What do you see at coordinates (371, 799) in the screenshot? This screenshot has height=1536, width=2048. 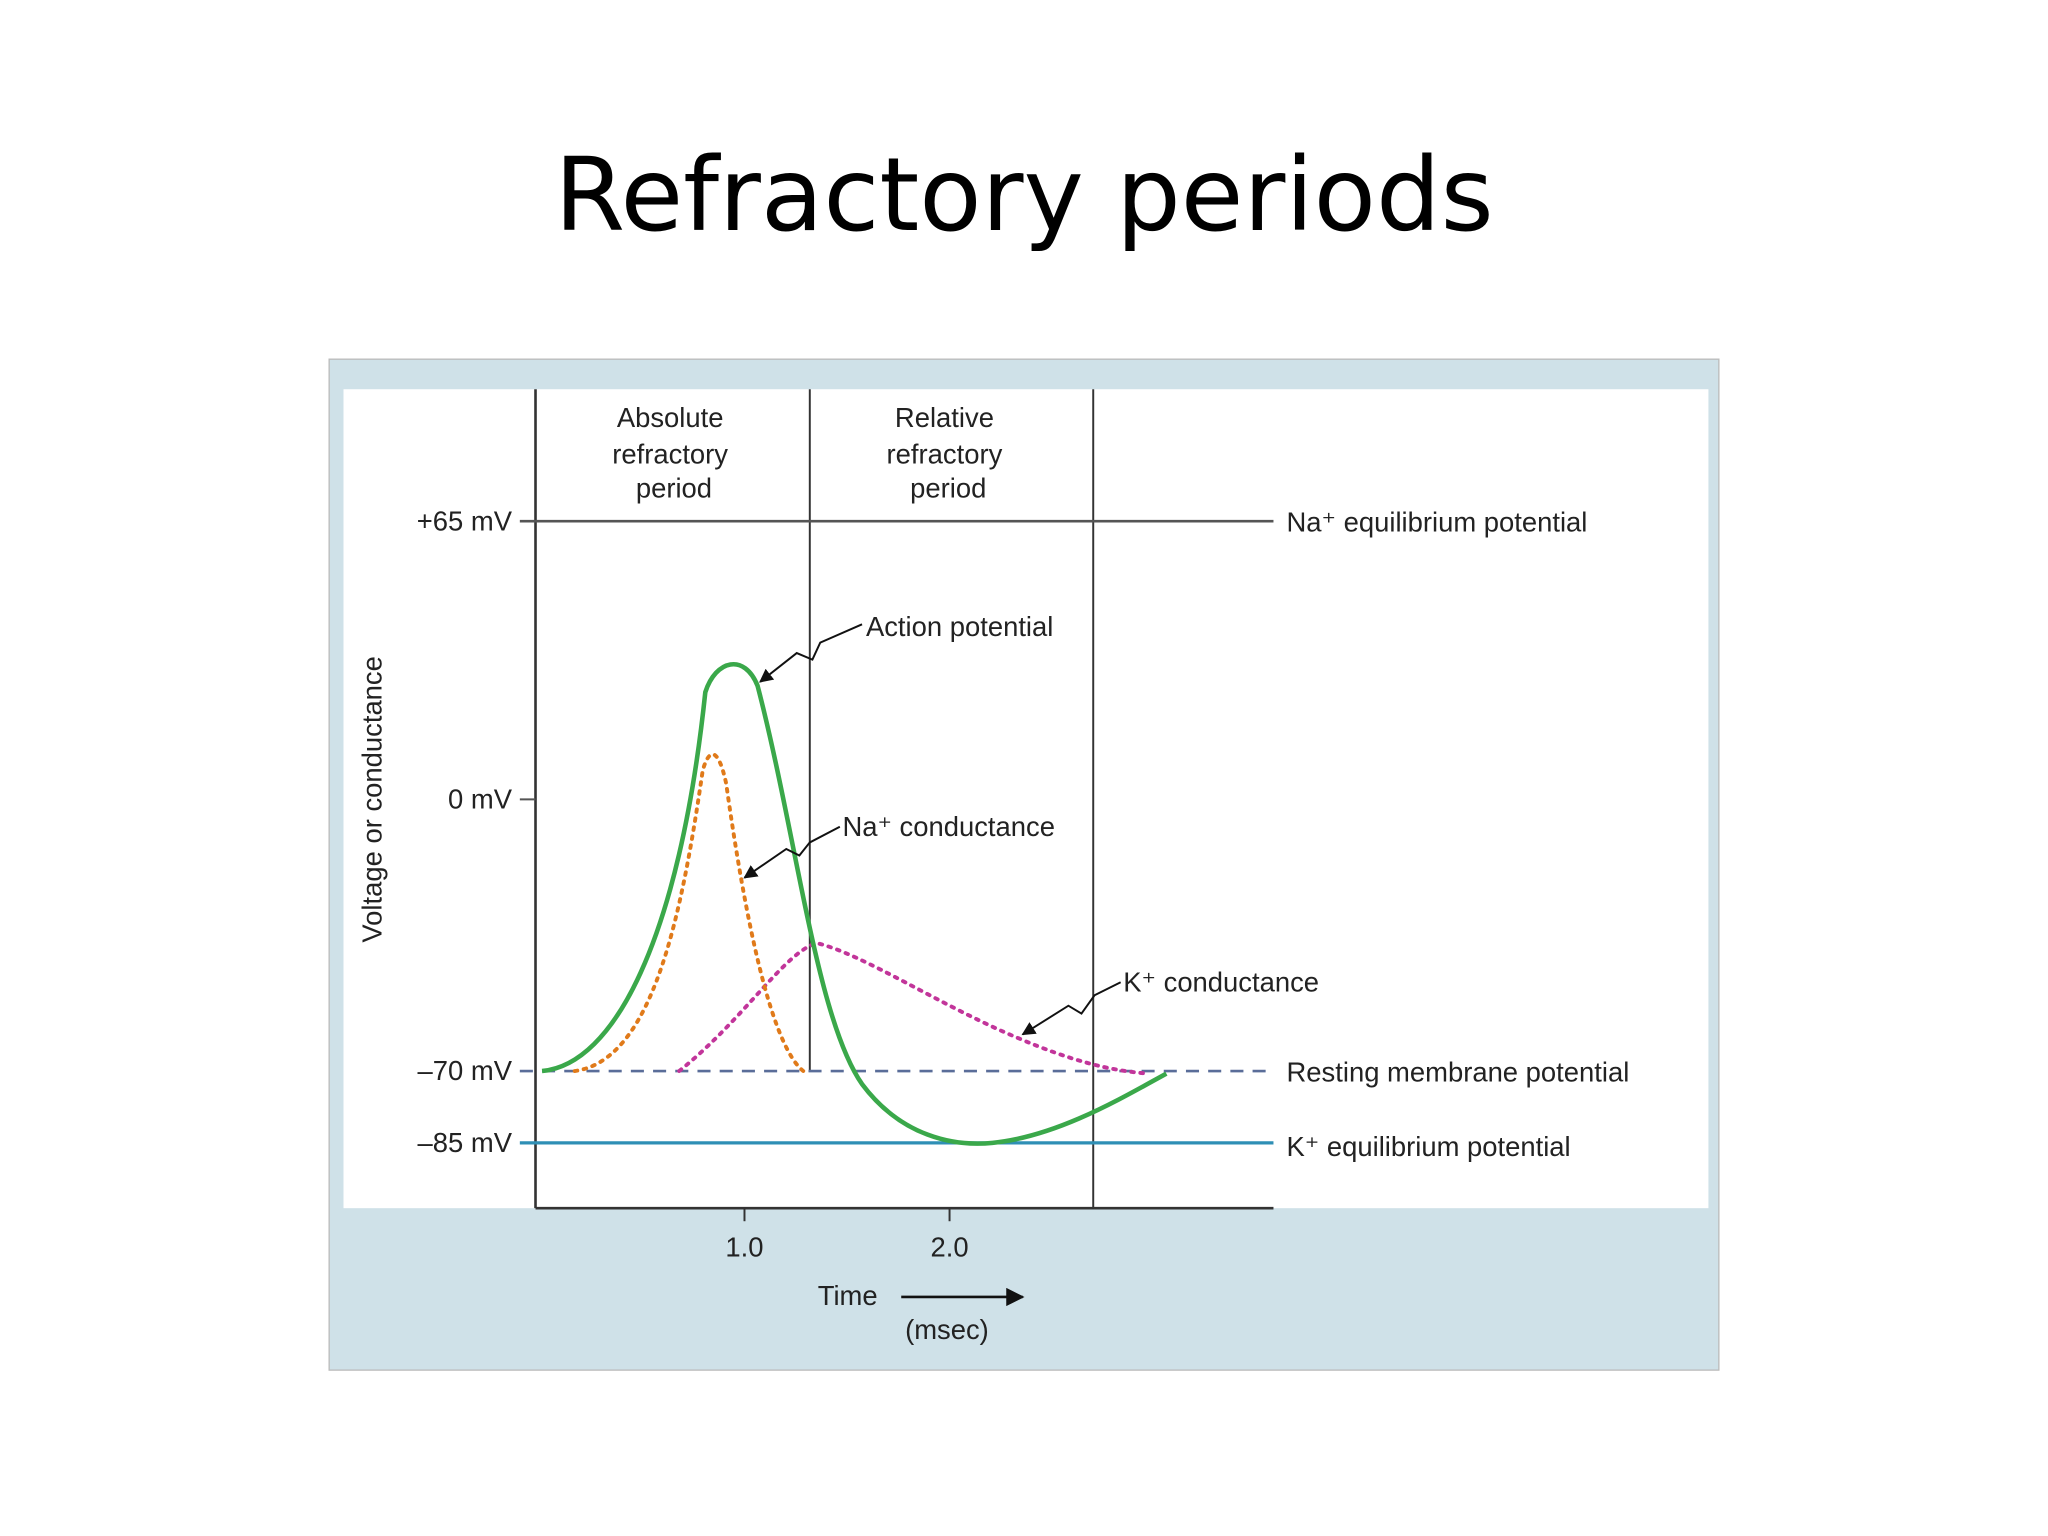 I see `y-axis-label: Voltage or conductance` at bounding box center [371, 799].